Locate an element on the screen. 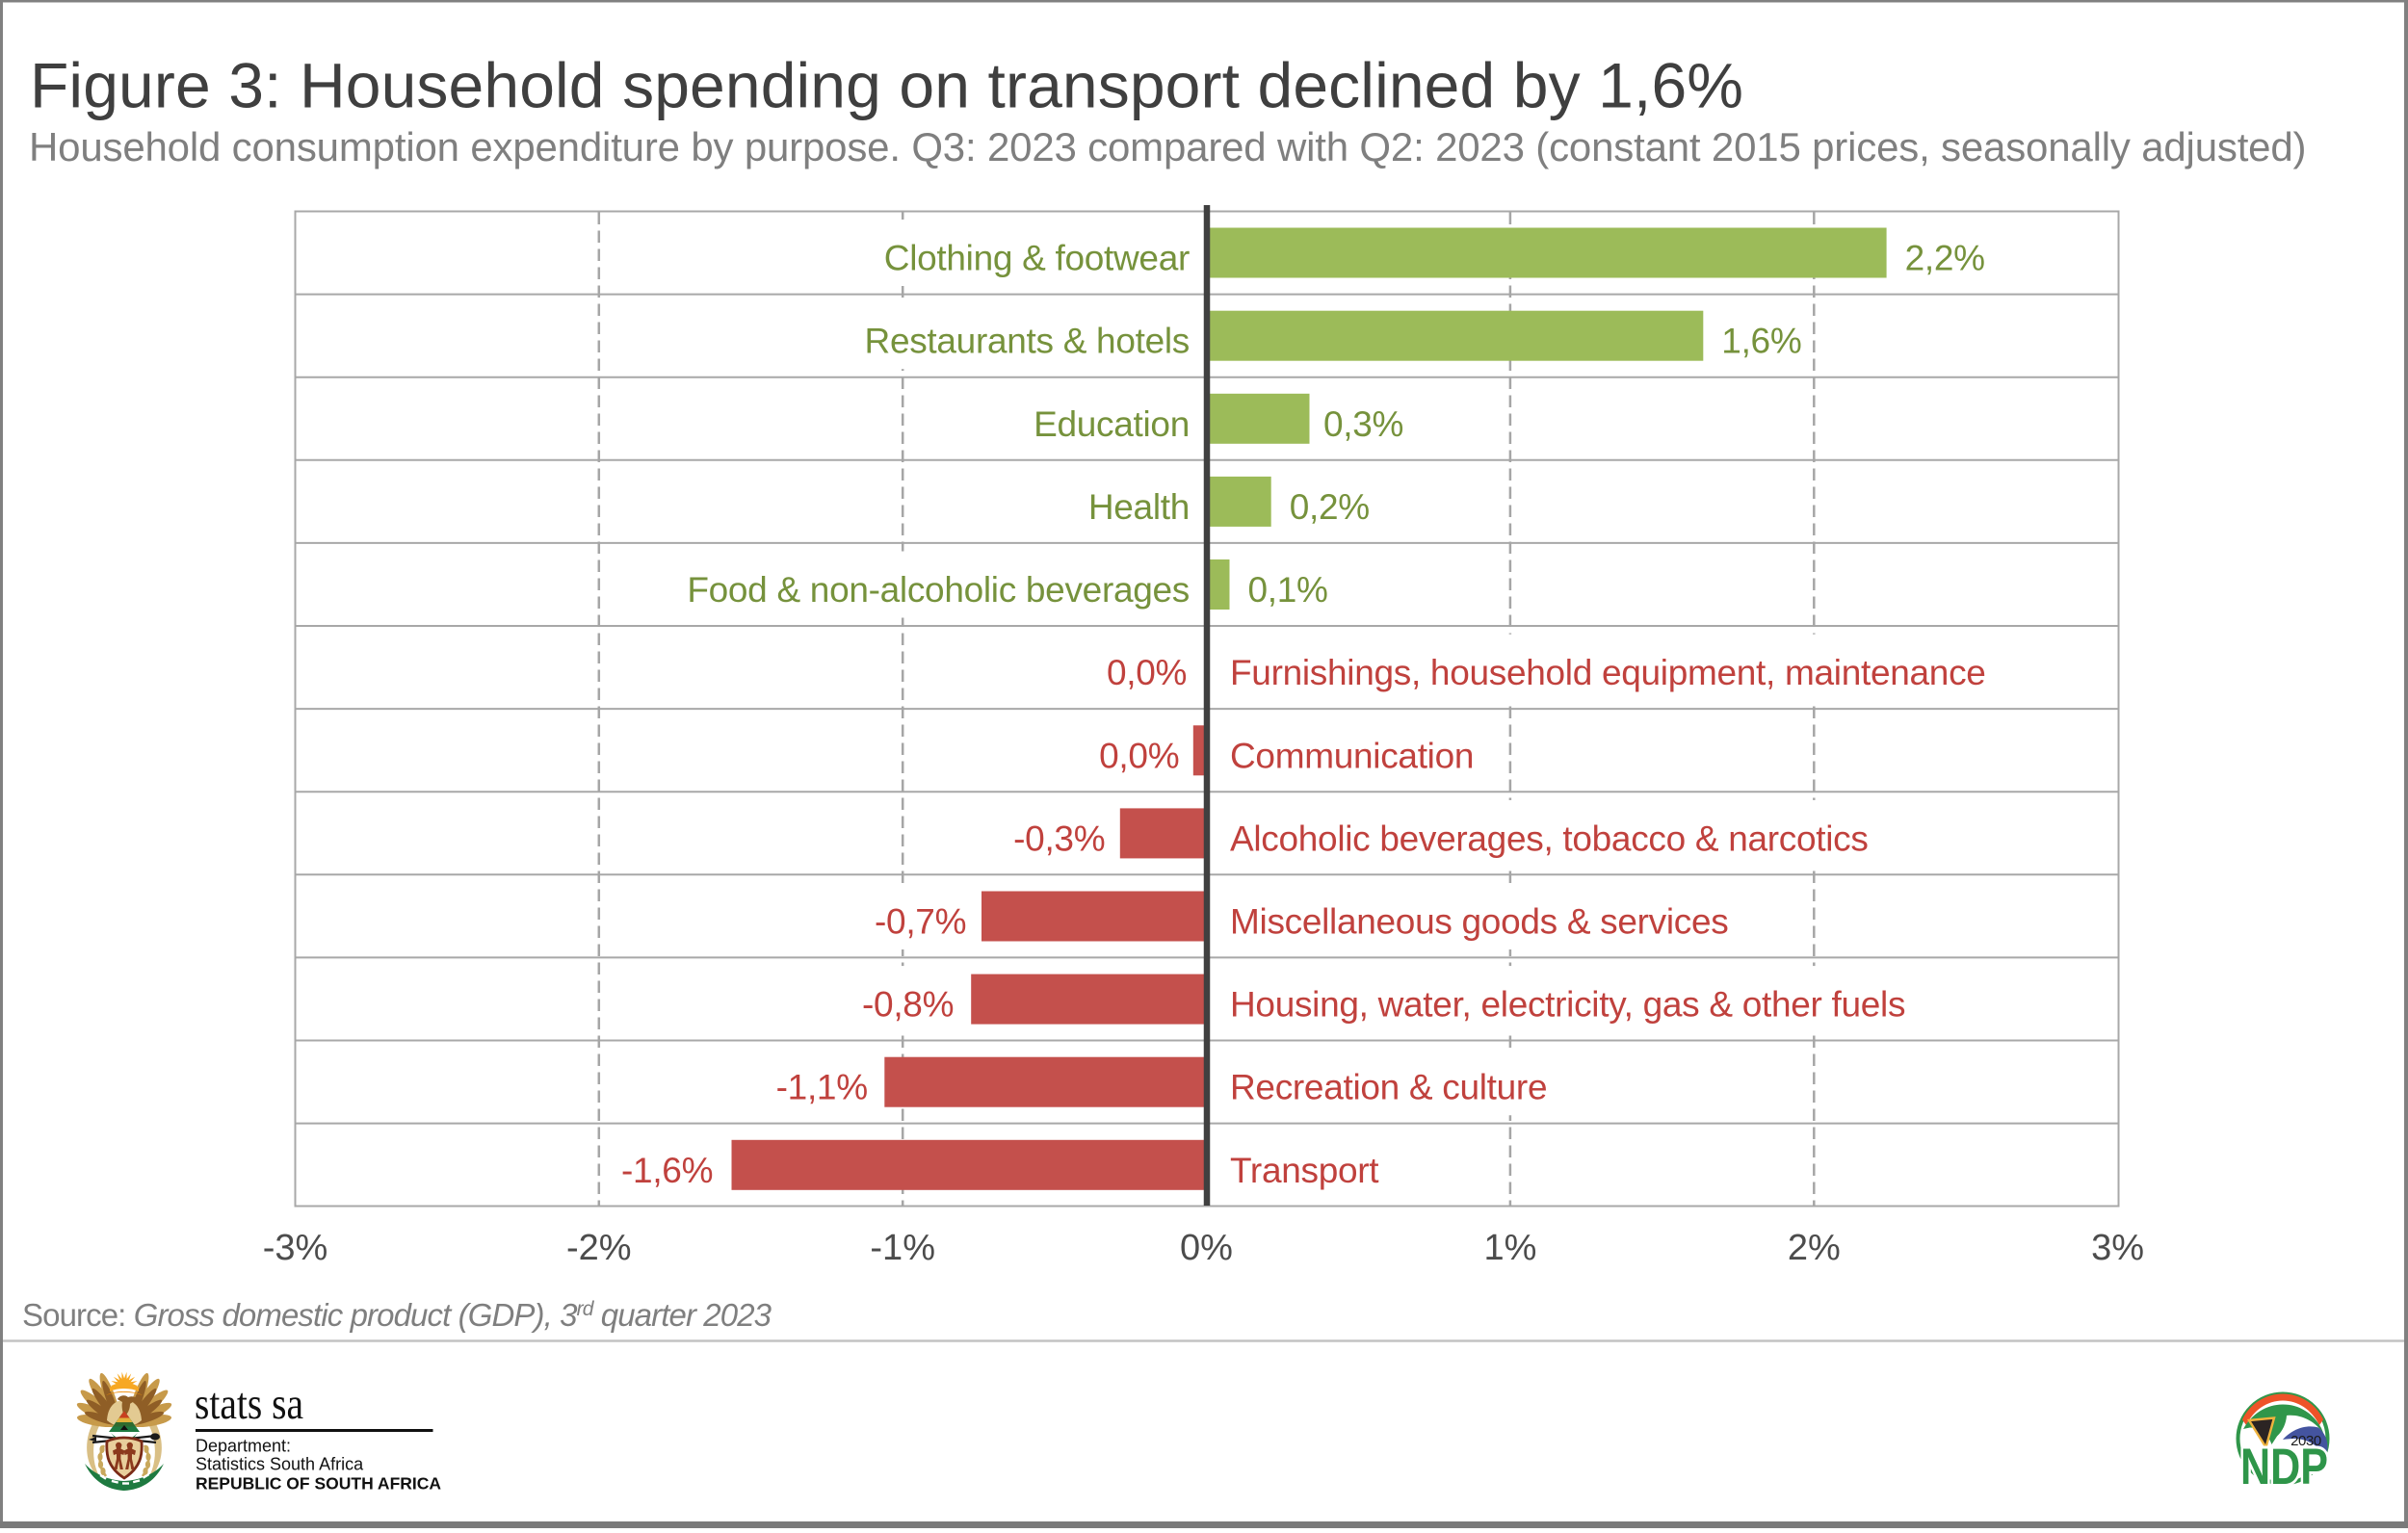 This screenshot has width=2408, height=1533. svg-text: Food & non-alcoholic beverages is located at coordinates (938, 590).